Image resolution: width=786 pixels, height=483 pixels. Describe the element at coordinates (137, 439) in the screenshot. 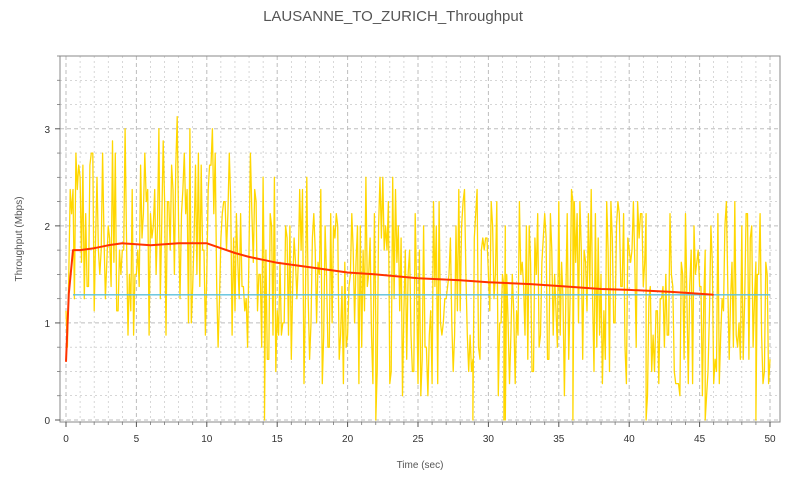

I see `x-tick-label: 5` at that location.